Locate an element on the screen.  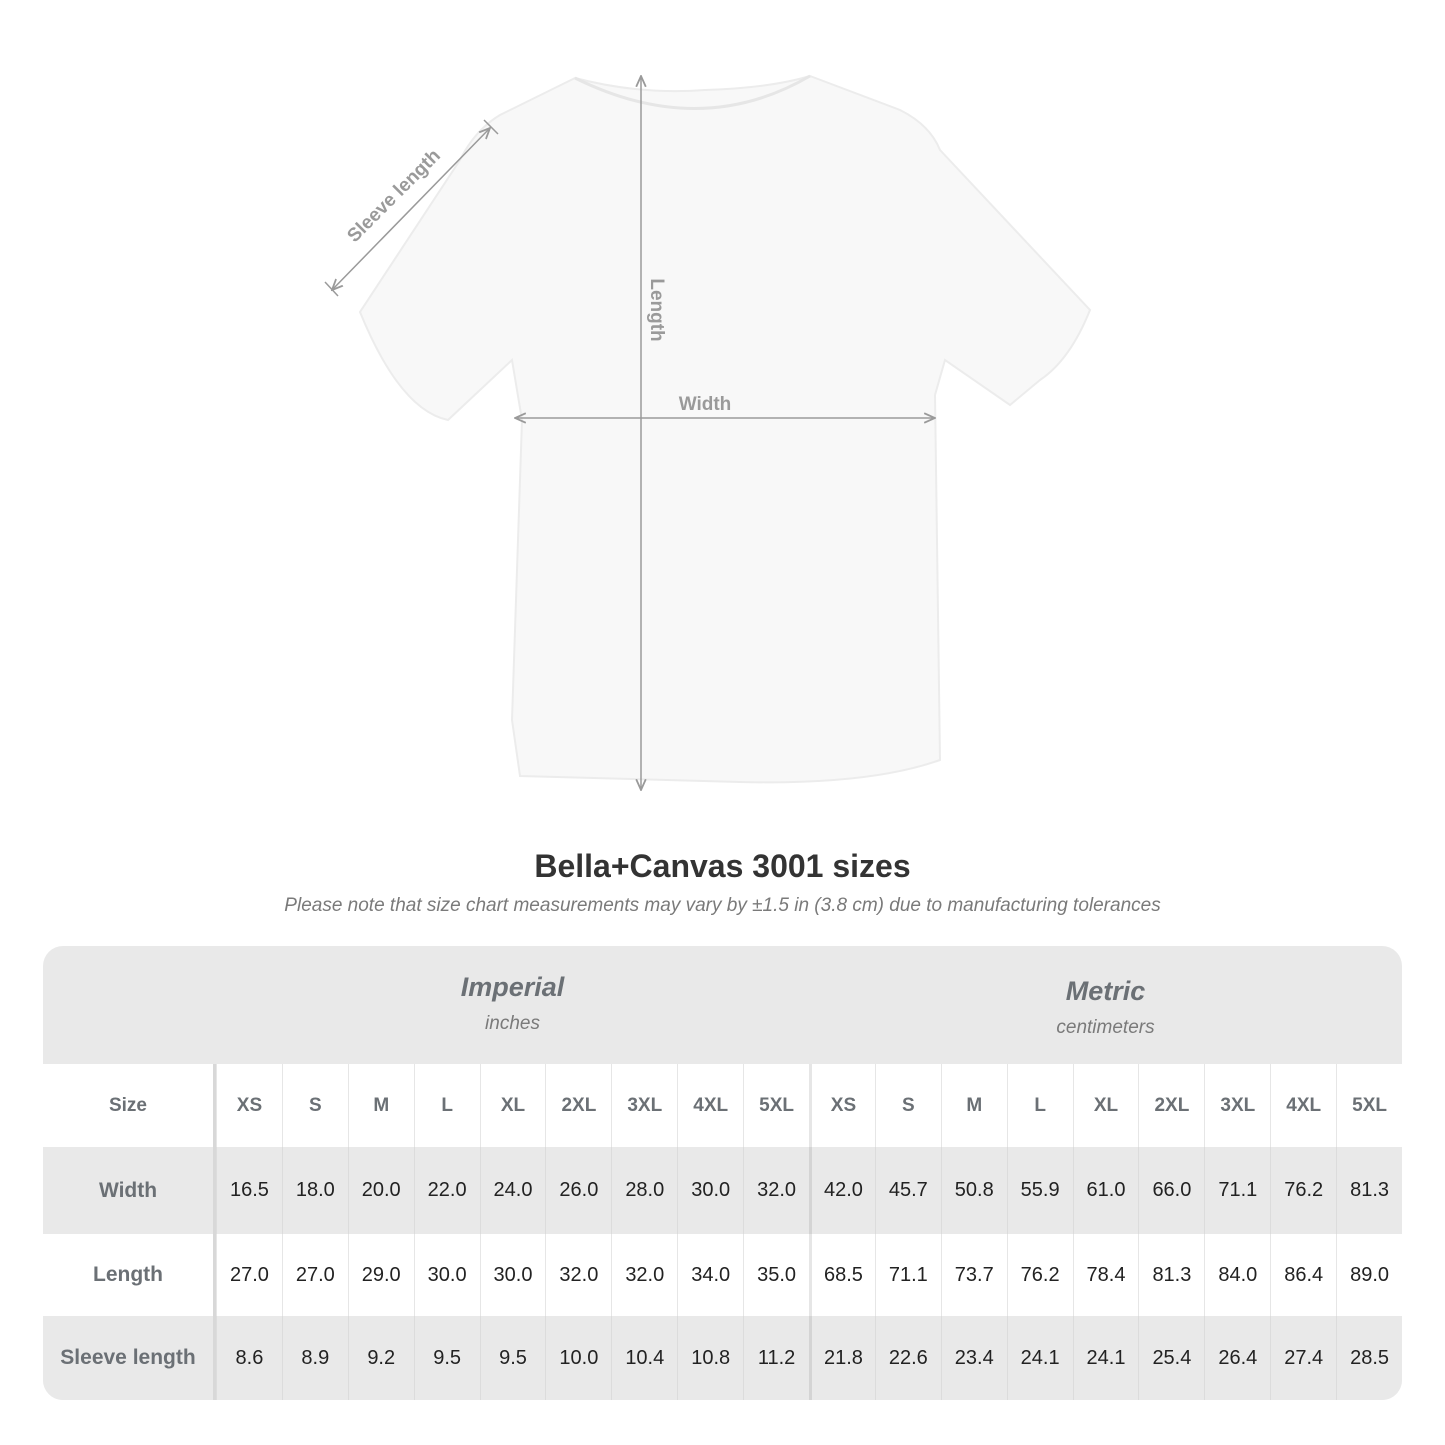
table-cell: 42.0 is located at coordinates (842, 1190).